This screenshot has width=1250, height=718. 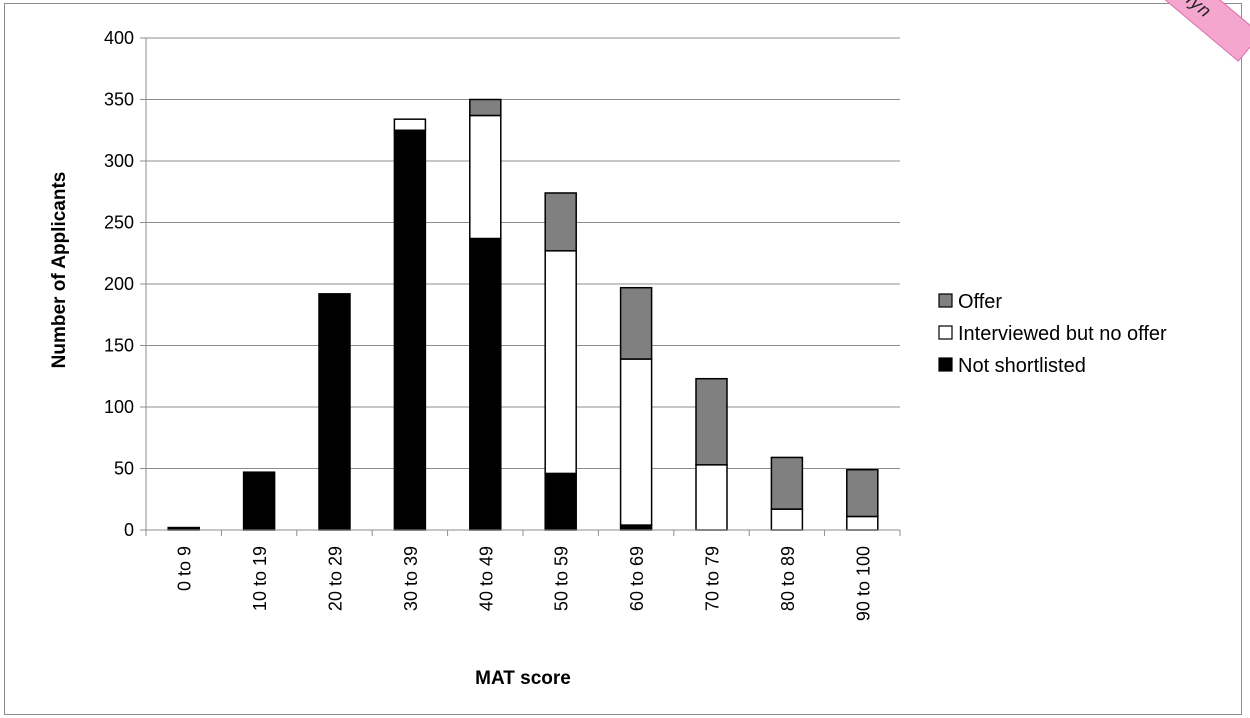 What do you see at coordinates (119, 284) in the screenshot?
I see `y-tick-label: 200` at bounding box center [119, 284].